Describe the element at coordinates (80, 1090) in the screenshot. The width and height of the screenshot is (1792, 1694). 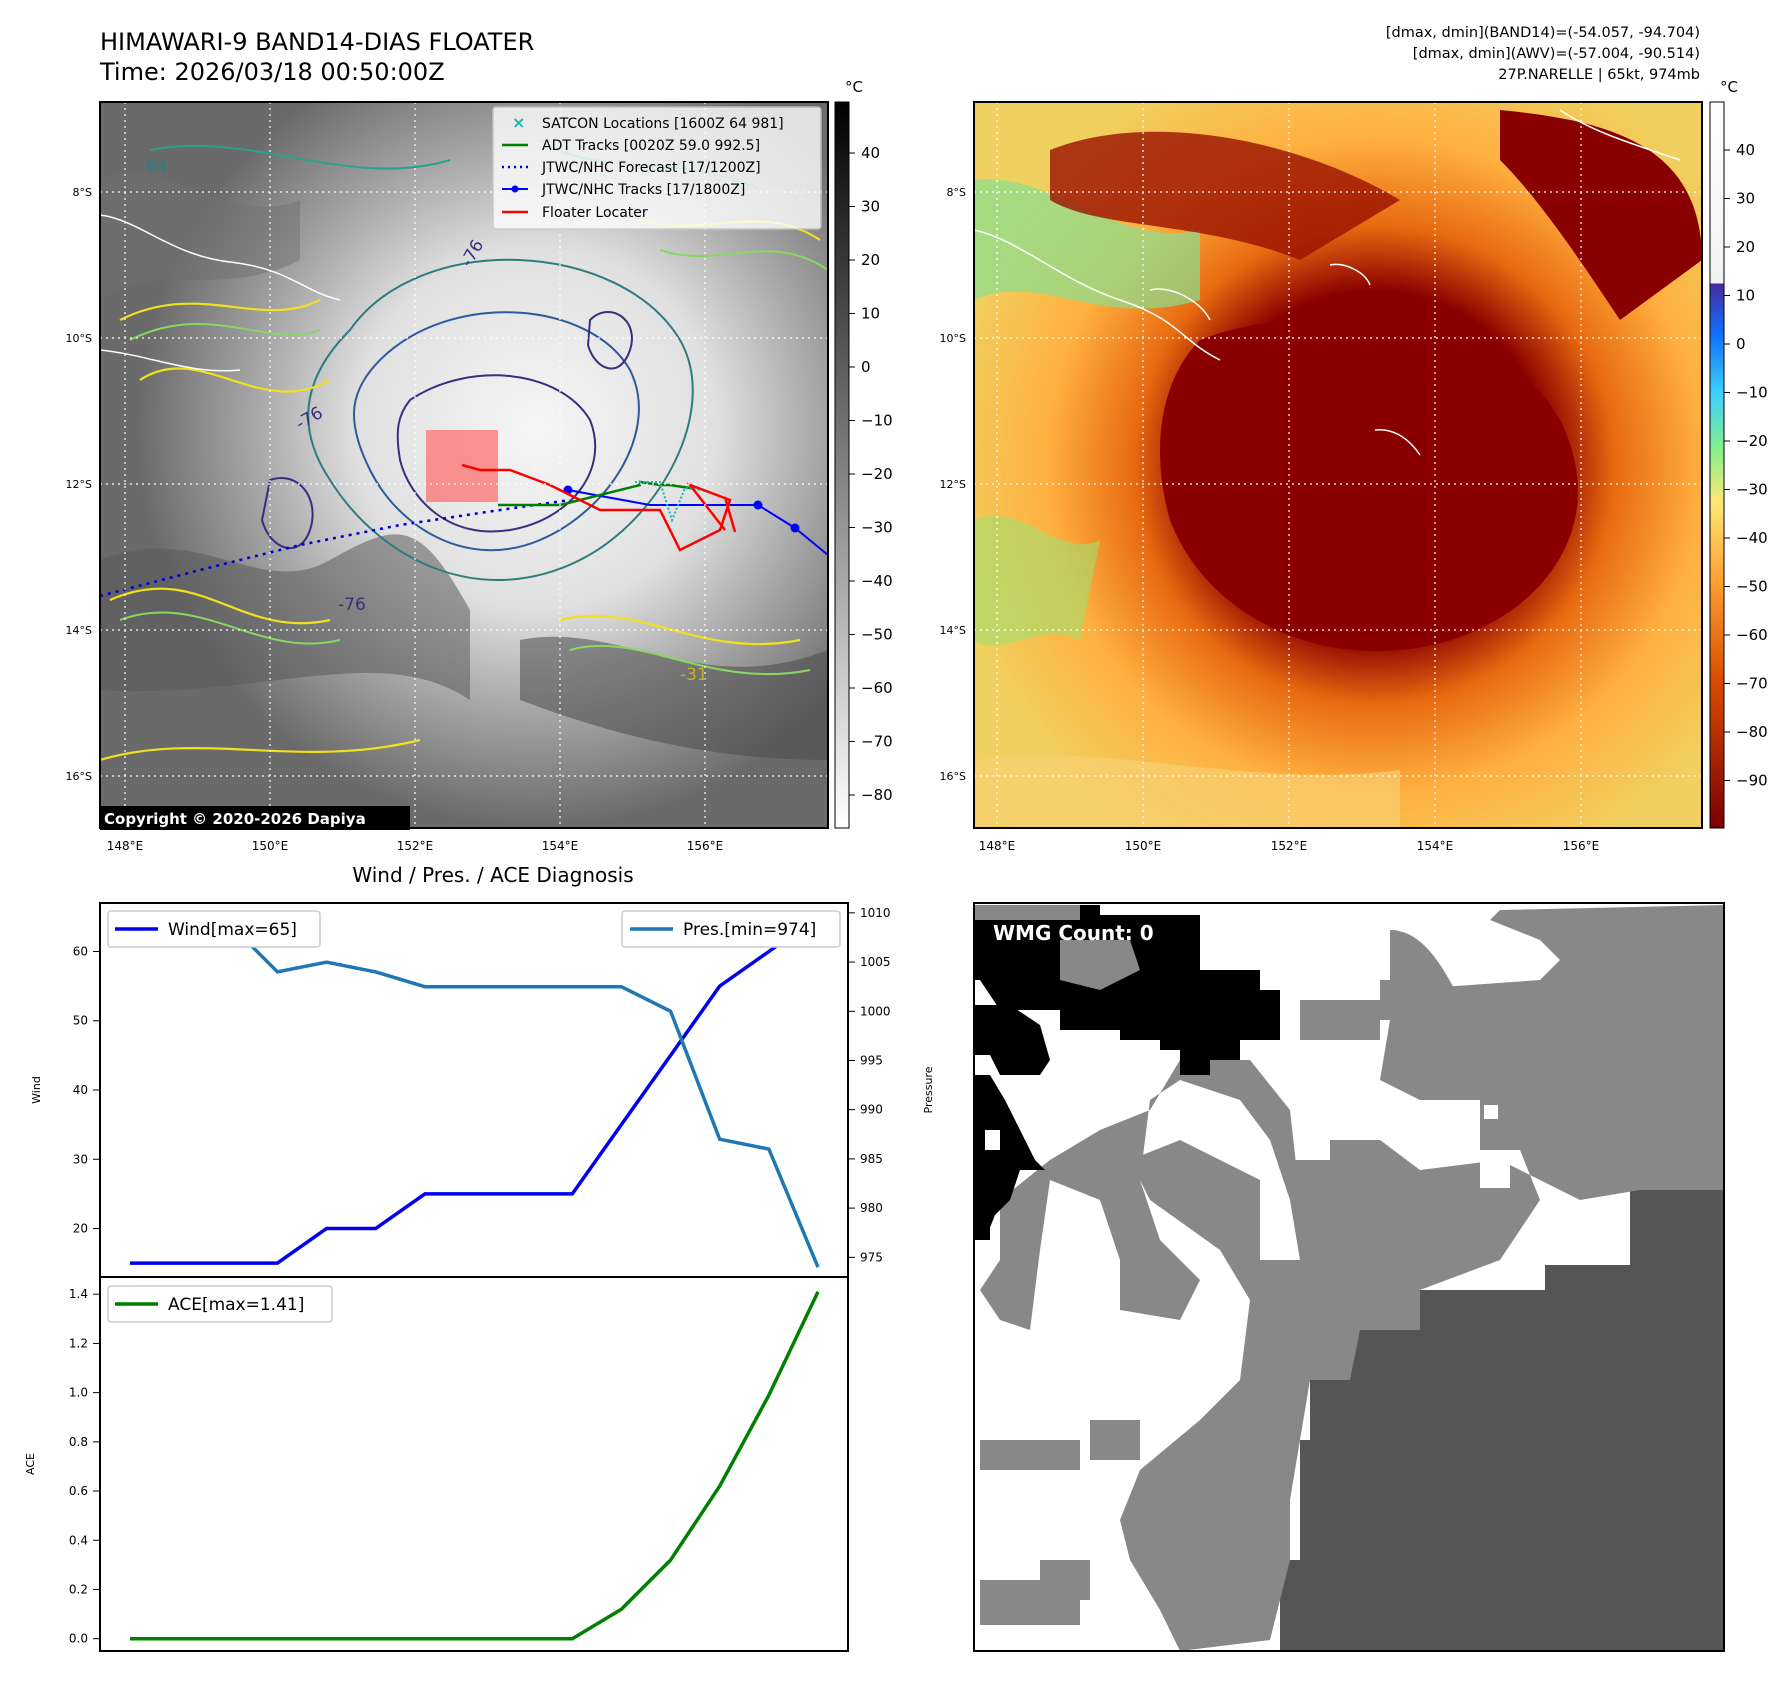
I see `wind-tick-label: 40` at that location.